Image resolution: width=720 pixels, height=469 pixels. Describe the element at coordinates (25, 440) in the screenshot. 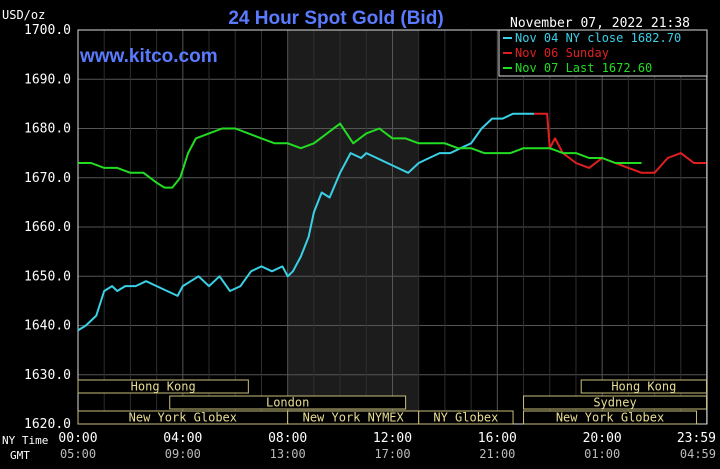

I see `x-axis-label-ny: NY Time` at that location.